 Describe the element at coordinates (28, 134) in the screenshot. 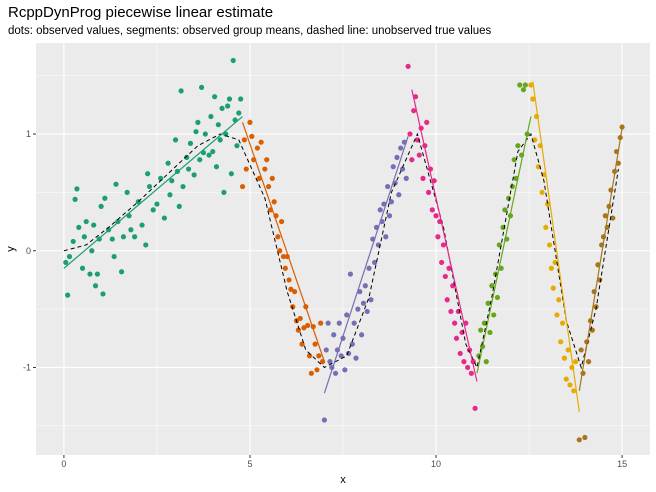

I see `y-tick-label: 1` at that location.